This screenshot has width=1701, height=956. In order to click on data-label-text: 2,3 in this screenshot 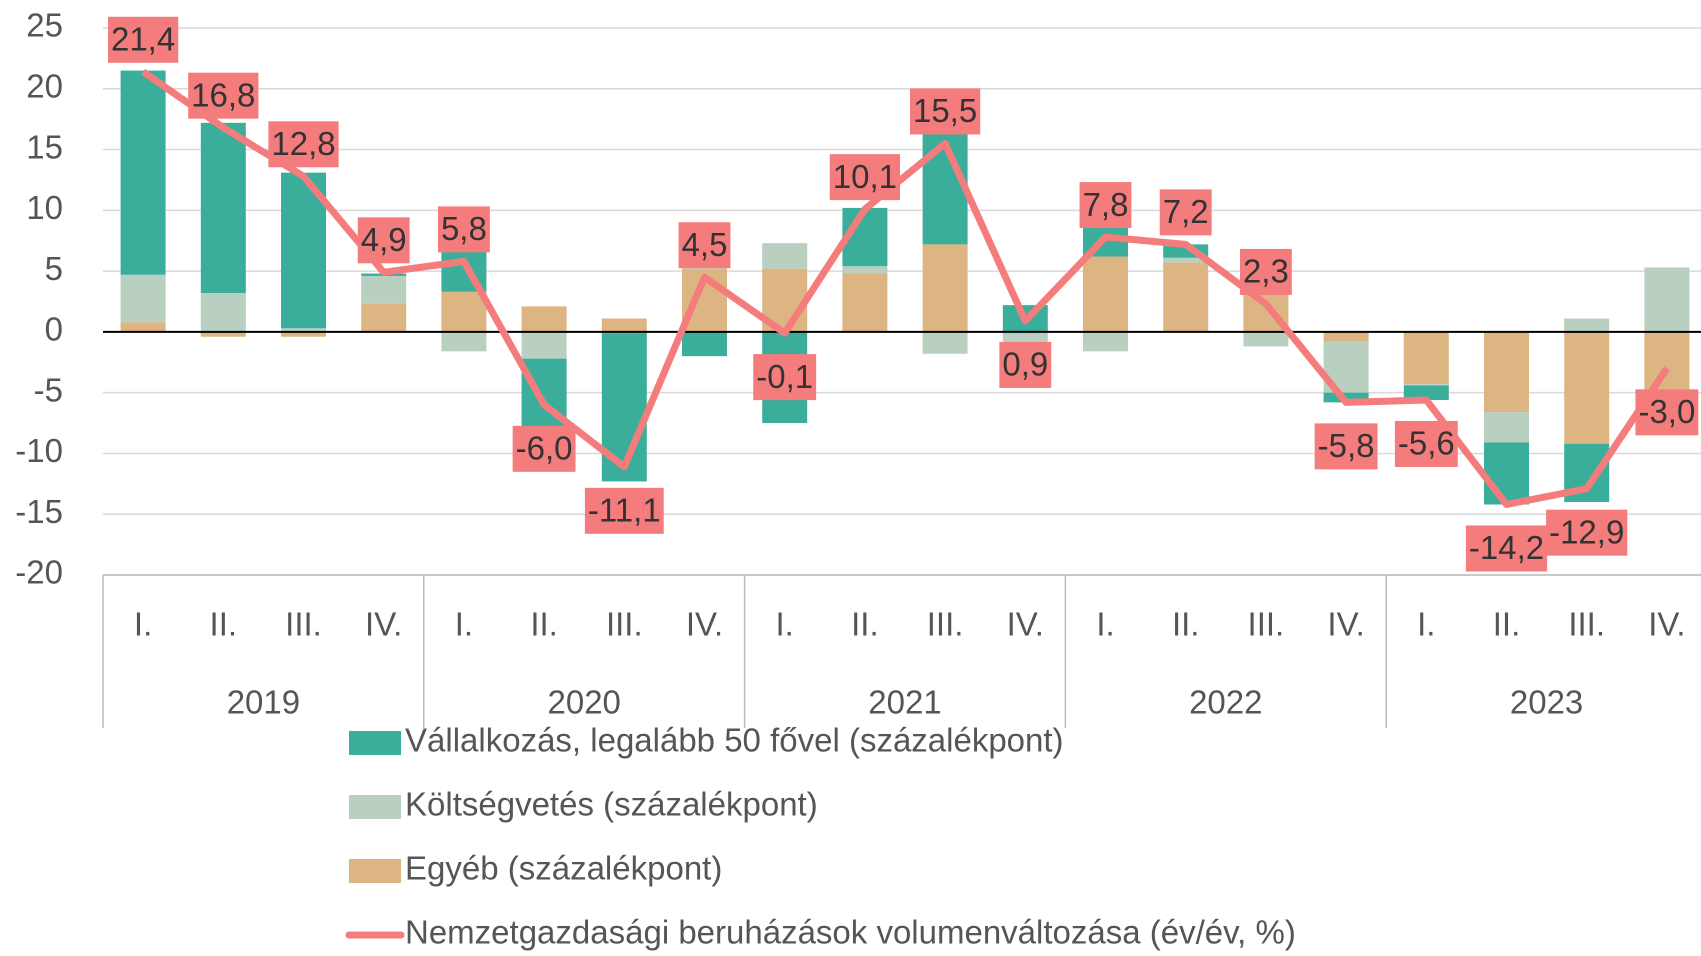, I will do `click(1266, 271)`.